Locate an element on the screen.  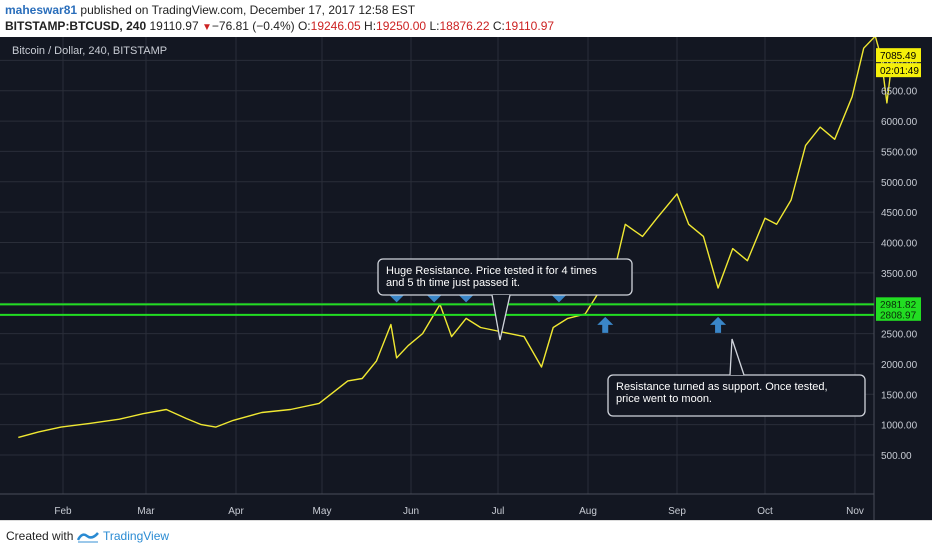
y-tick-label: 4000.00 is located at coordinates (899, 244).